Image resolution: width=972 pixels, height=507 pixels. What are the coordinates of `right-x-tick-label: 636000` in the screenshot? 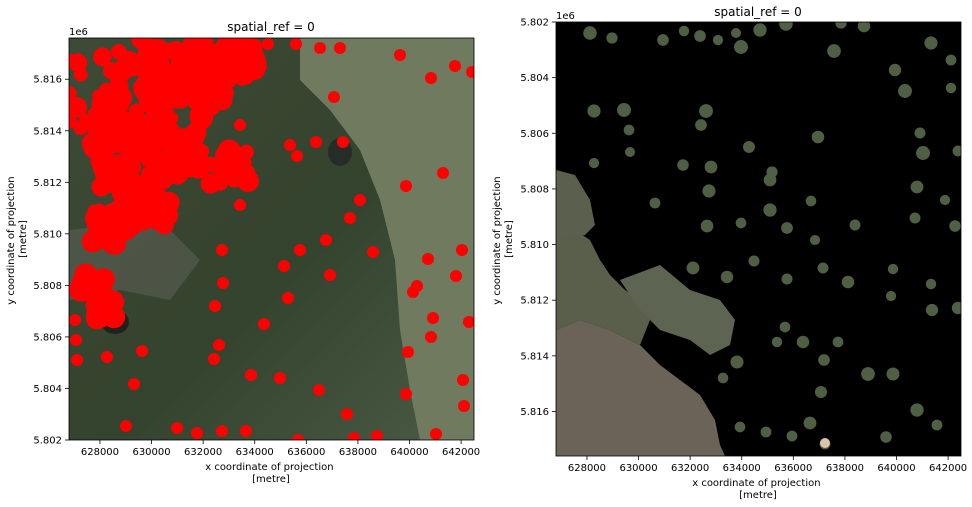 It's located at (793, 468).